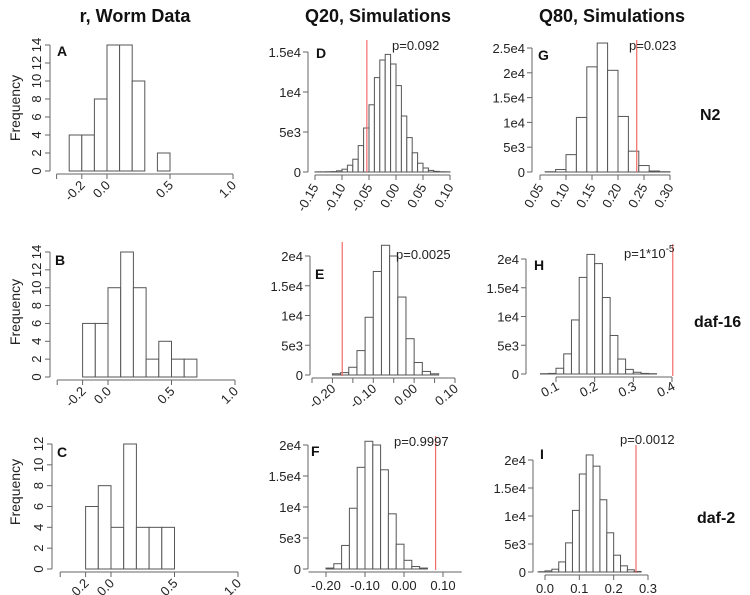  I want to click on x-tick-label: 0.5, so click(164, 189).